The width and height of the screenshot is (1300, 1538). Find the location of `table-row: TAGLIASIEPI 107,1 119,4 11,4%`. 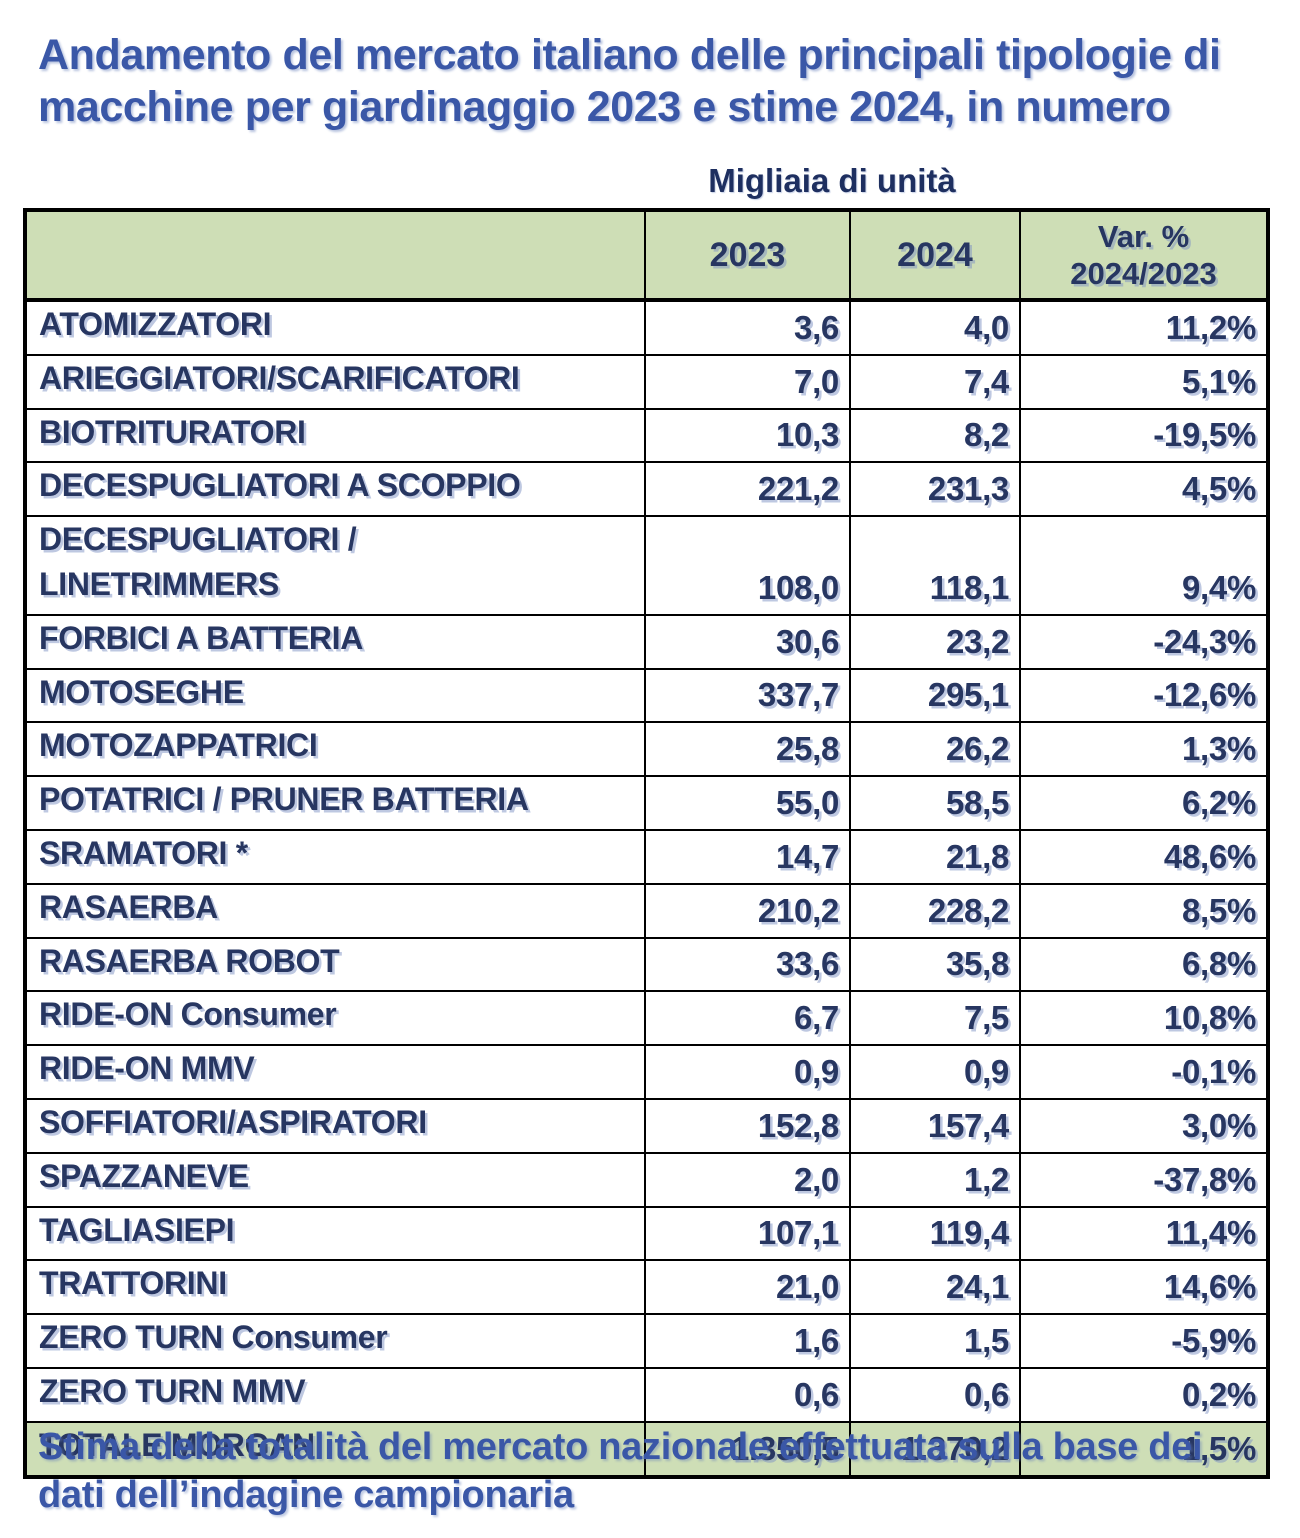

table-row: TAGLIASIEPI 107,1 119,4 11,4% is located at coordinates (646, 1233).